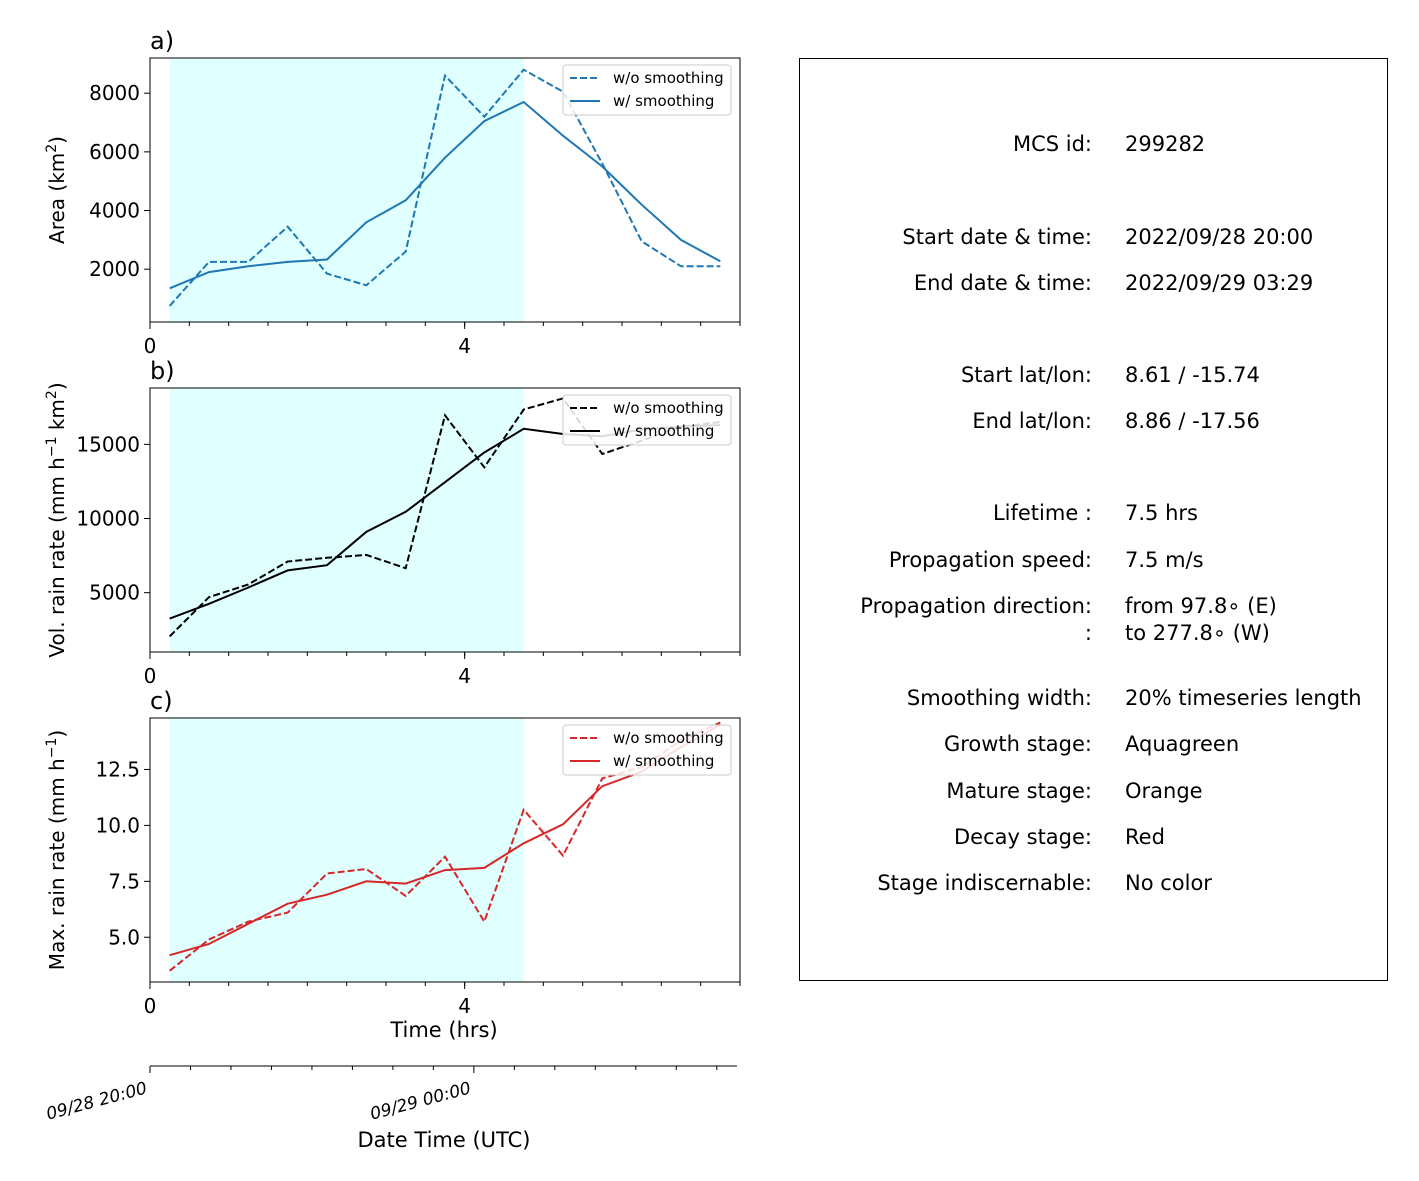 The width and height of the screenshot is (1419, 1181). I want to click on datetime-axis: 09/28 20:00 09/29 00:00 Date Time (UTC), so click(390, 1108).